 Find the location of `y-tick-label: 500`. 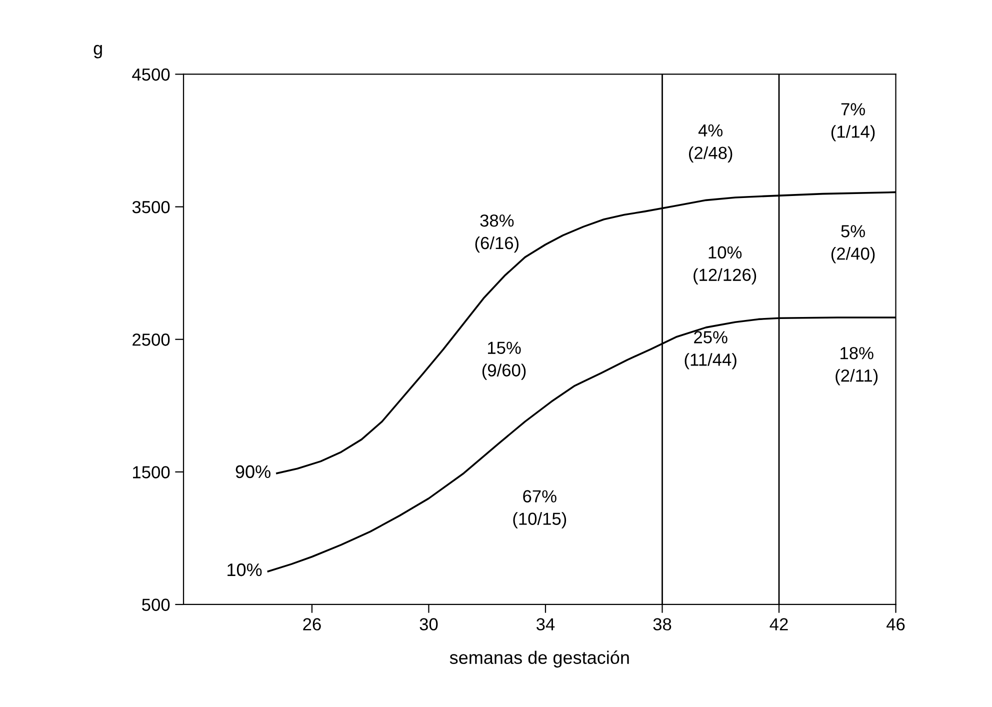

y-tick-label: 500 is located at coordinates (156, 604).